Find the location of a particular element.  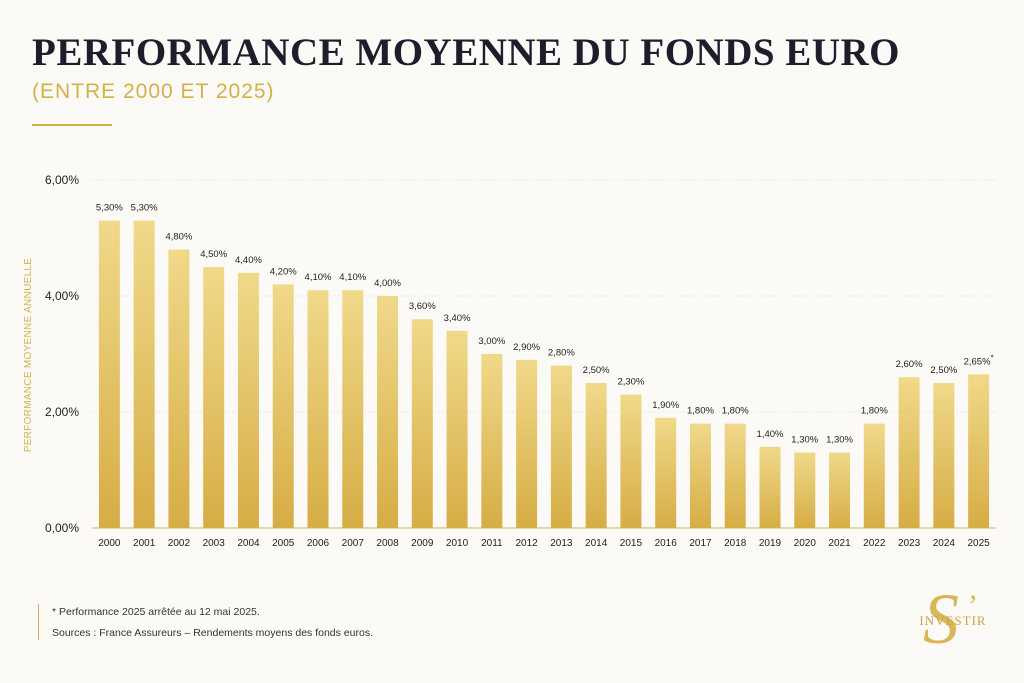

bar-2015 is located at coordinates (631, 461).